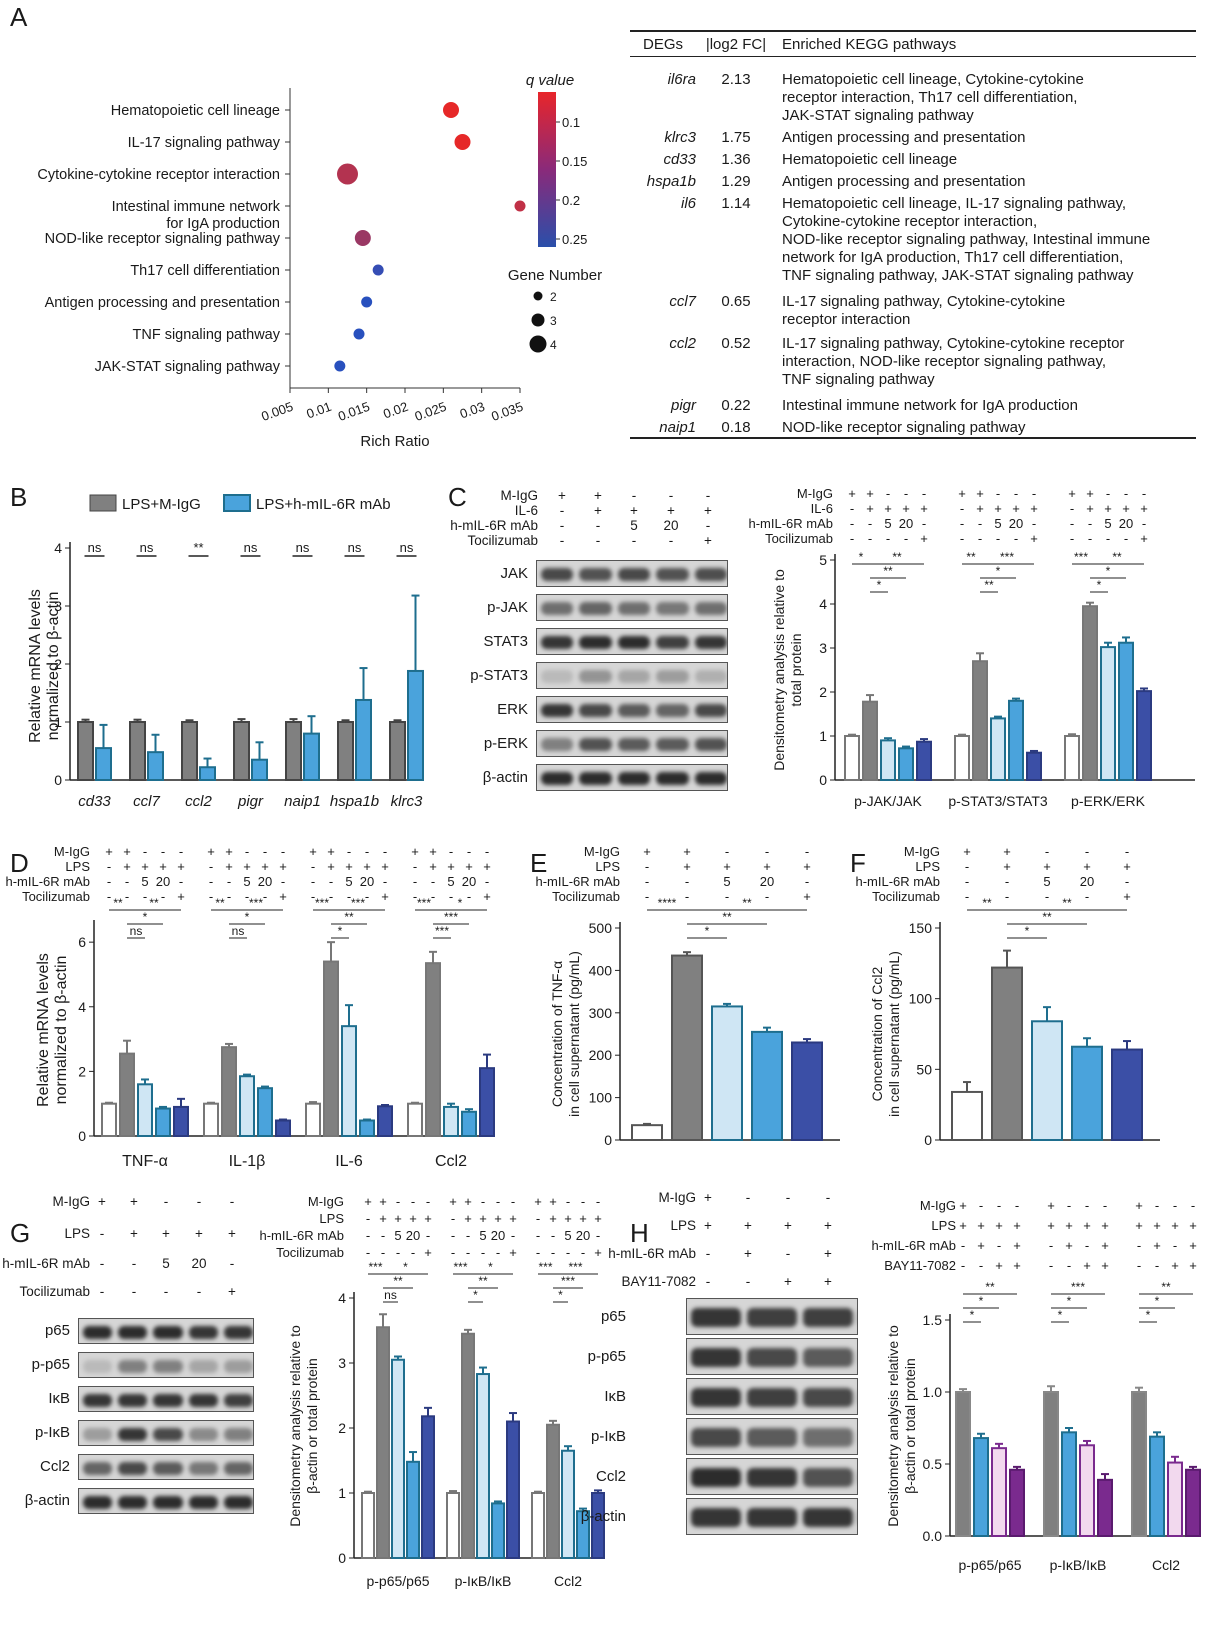 This screenshot has width=1211, height=1628. Describe the element at coordinates (615, 1396) in the screenshot. I see `blot-label: IκB` at that location.